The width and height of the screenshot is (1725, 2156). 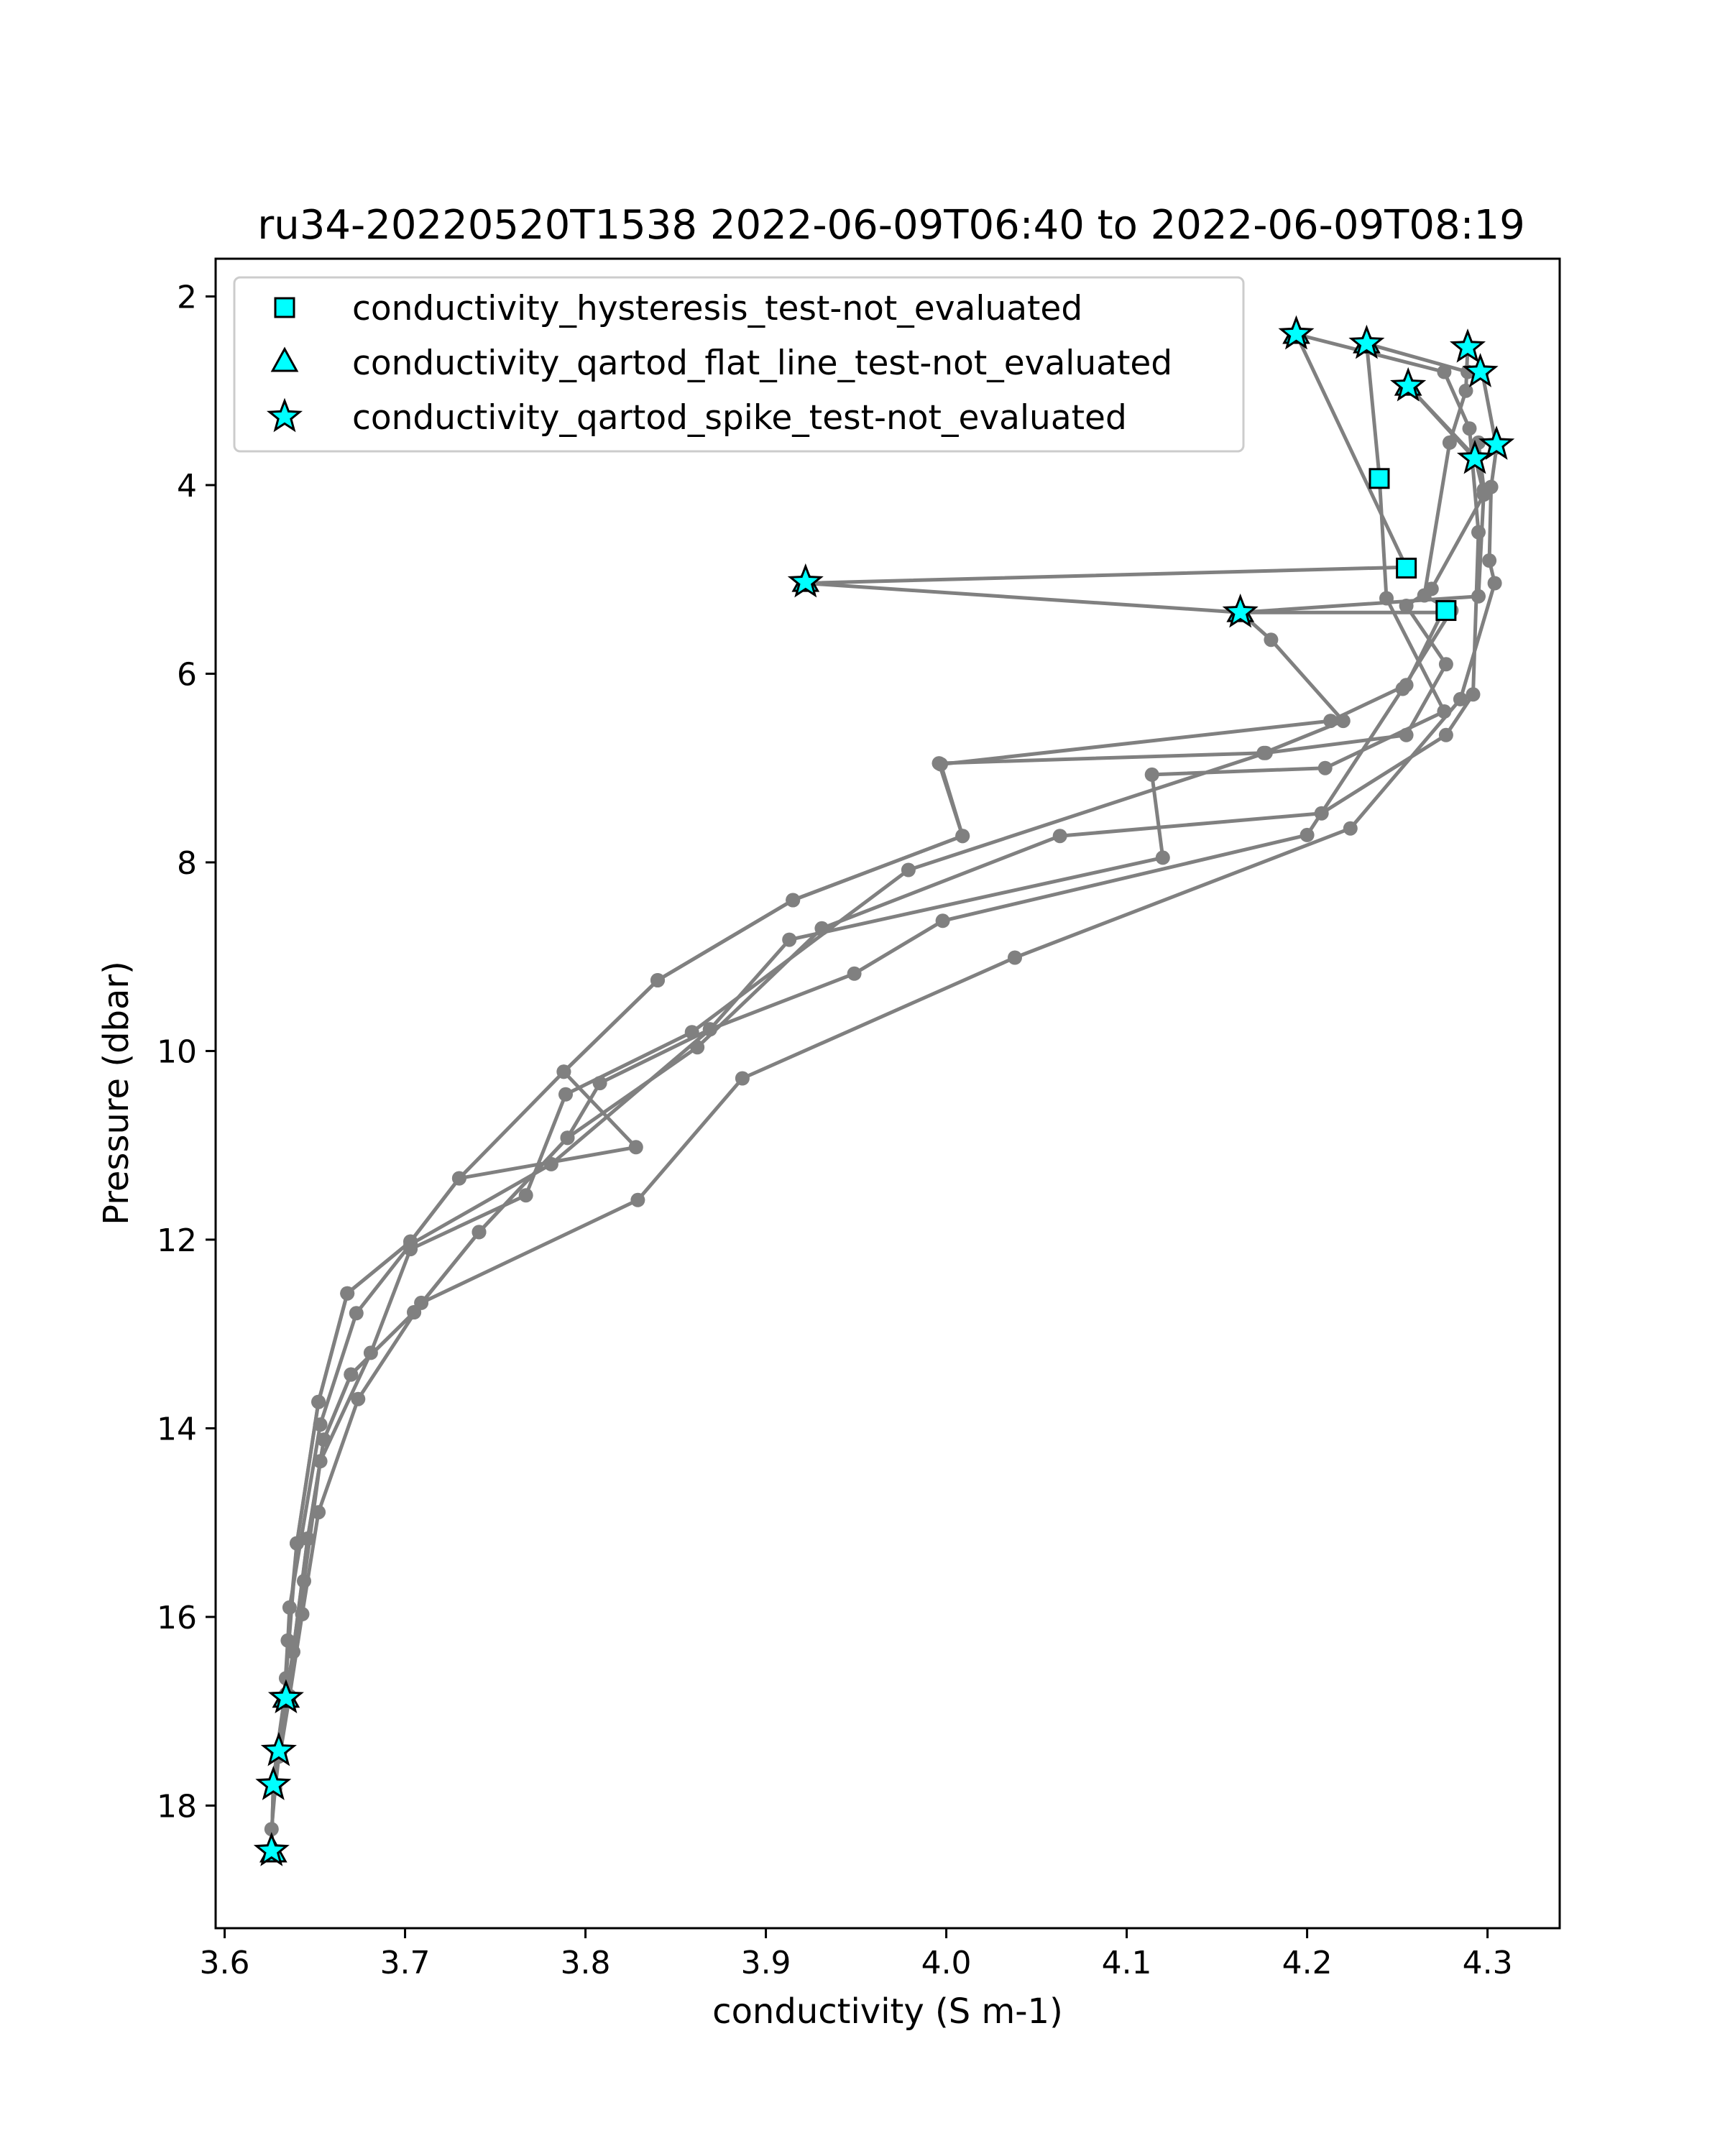 I want to click on y-tick-label: 12, so click(x=177, y=1240).